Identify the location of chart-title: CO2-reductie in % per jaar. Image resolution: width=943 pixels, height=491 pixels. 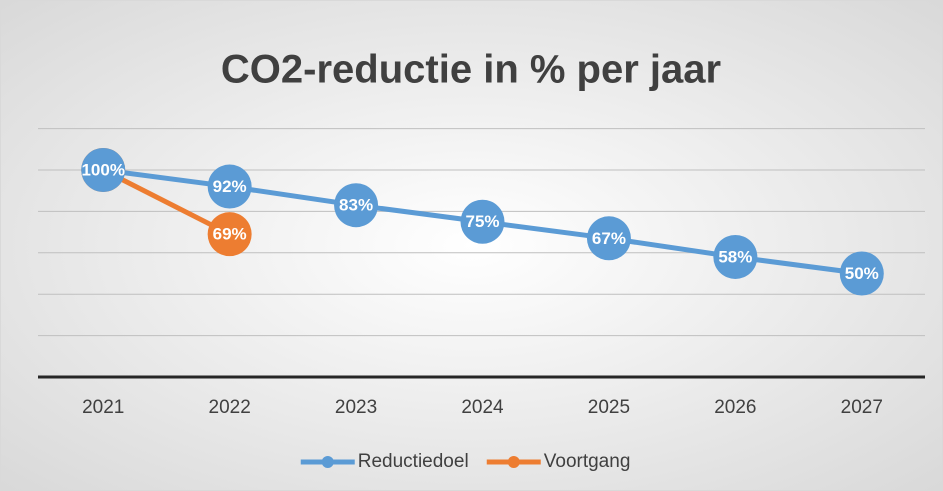
(471, 70).